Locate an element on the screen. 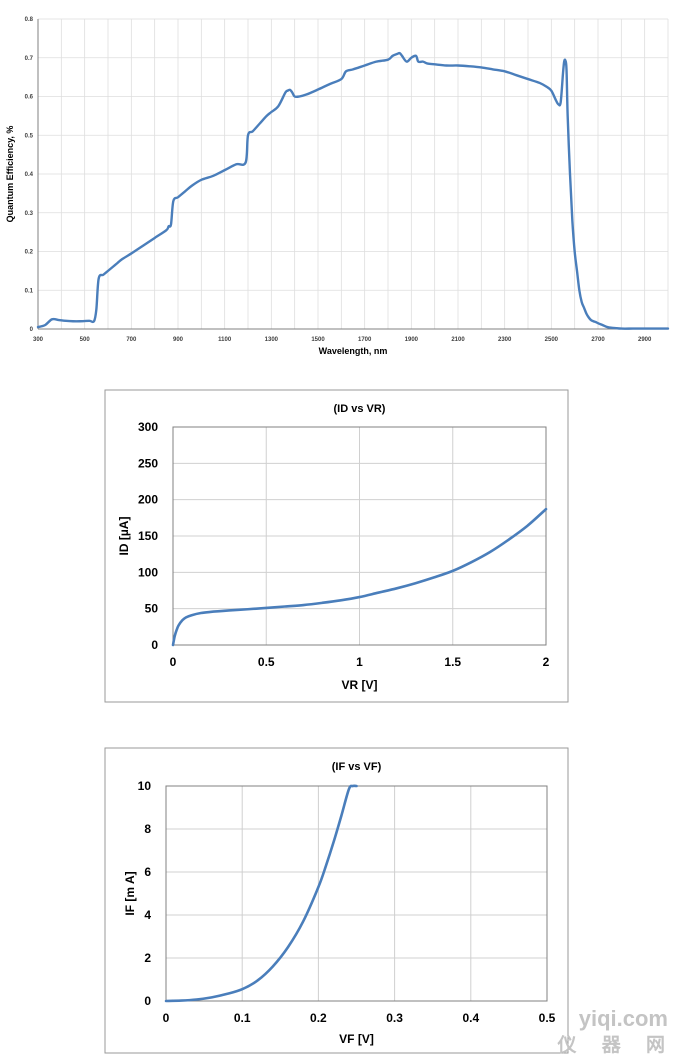  chart3-title: (IF vs VF) is located at coordinates (357, 767).